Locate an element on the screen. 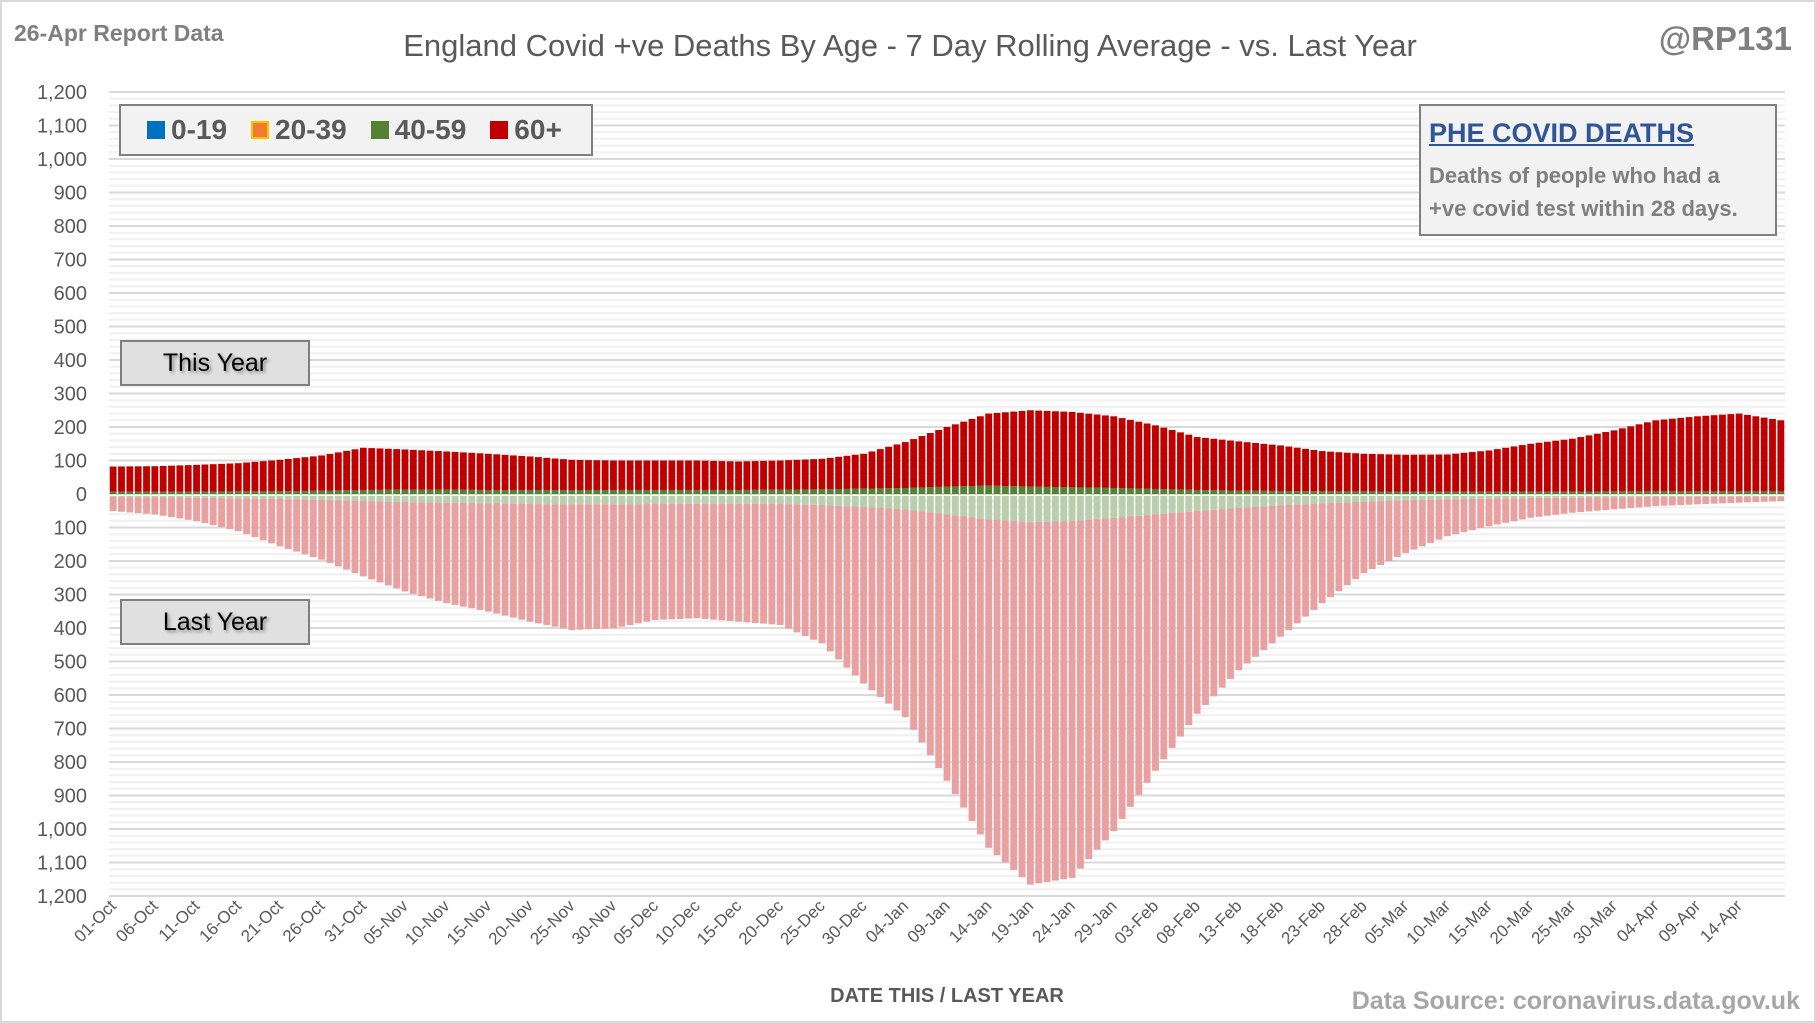 This screenshot has width=1816, height=1023. y-tick-label: 0 is located at coordinates (81, 495).